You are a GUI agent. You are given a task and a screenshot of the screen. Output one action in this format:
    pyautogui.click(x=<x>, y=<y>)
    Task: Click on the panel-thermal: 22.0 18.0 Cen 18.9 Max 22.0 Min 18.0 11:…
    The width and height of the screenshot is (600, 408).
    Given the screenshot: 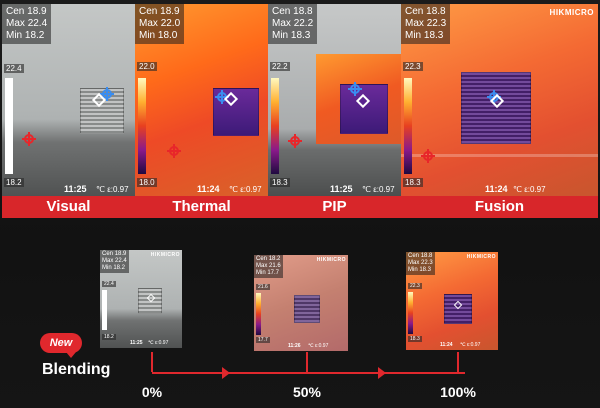 What is the action you would take?
    pyautogui.click(x=201, y=111)
    